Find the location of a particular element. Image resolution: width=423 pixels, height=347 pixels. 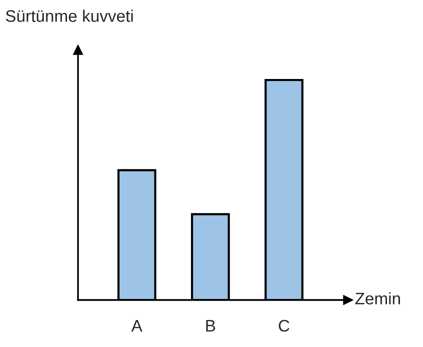

x-axis-title: Zemin is located at coordinates (377, 298).